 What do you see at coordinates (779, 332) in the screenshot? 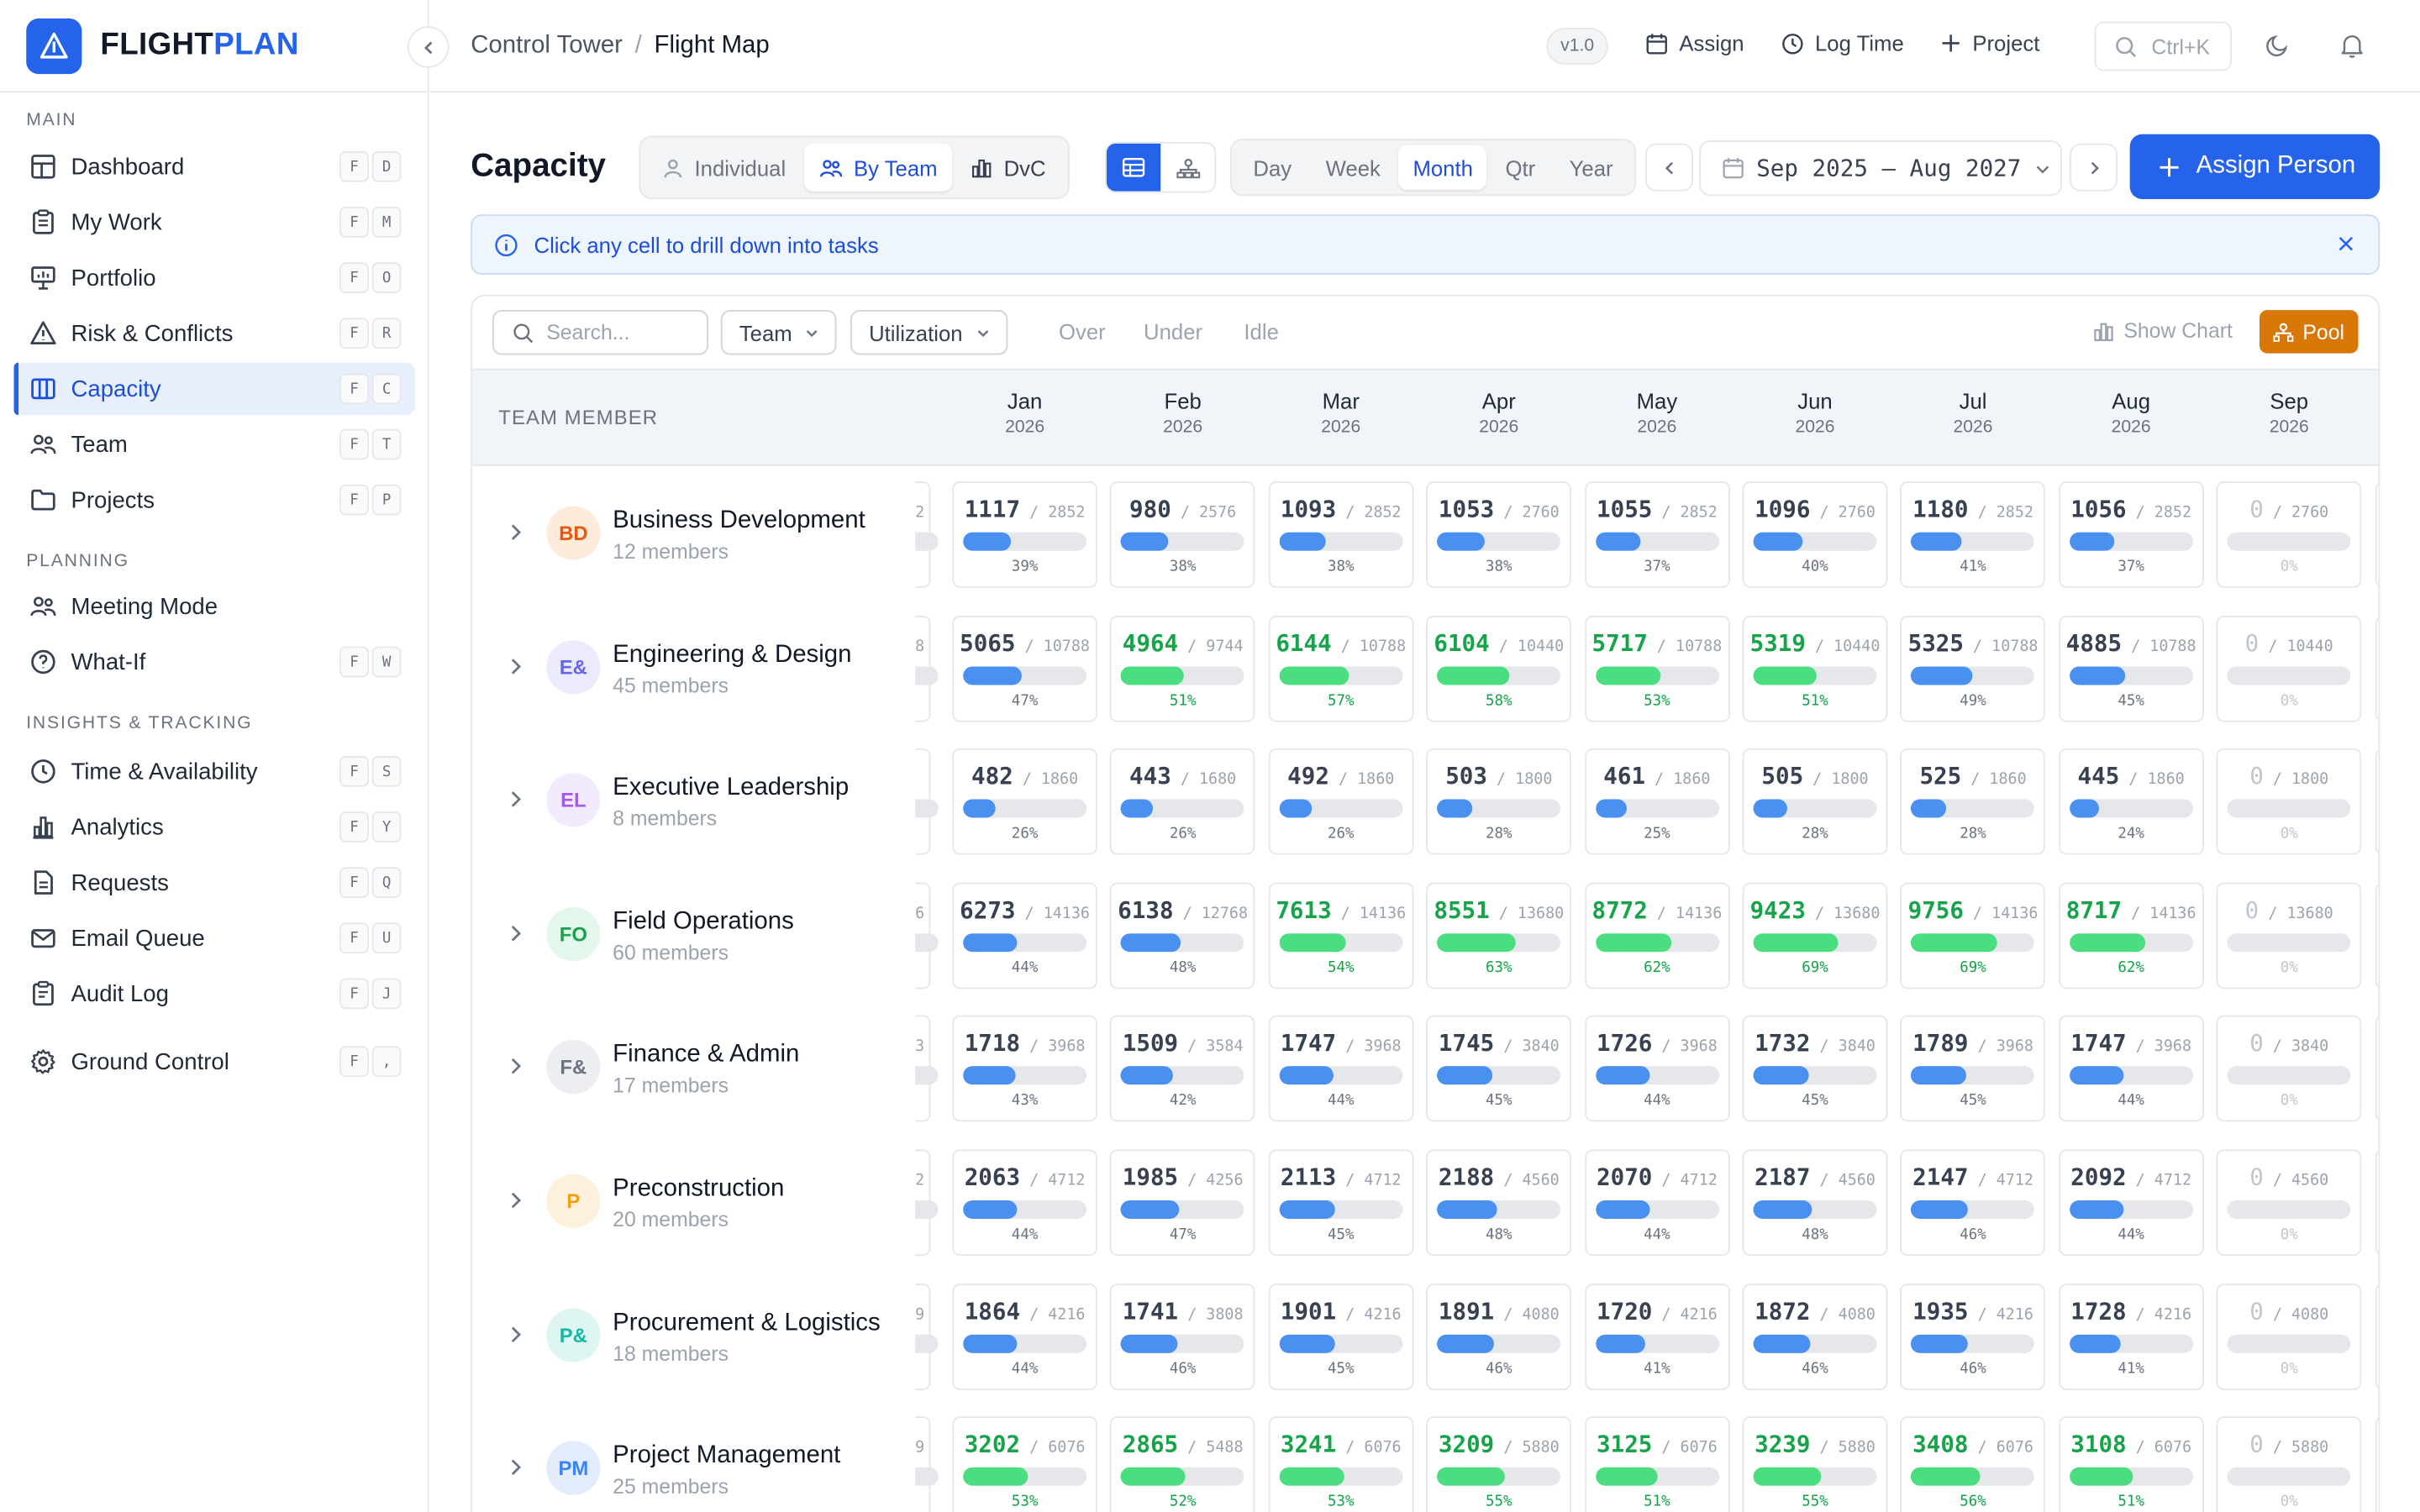
I see `team-filter-dropdown: Team` at bounding box center [779, 332].